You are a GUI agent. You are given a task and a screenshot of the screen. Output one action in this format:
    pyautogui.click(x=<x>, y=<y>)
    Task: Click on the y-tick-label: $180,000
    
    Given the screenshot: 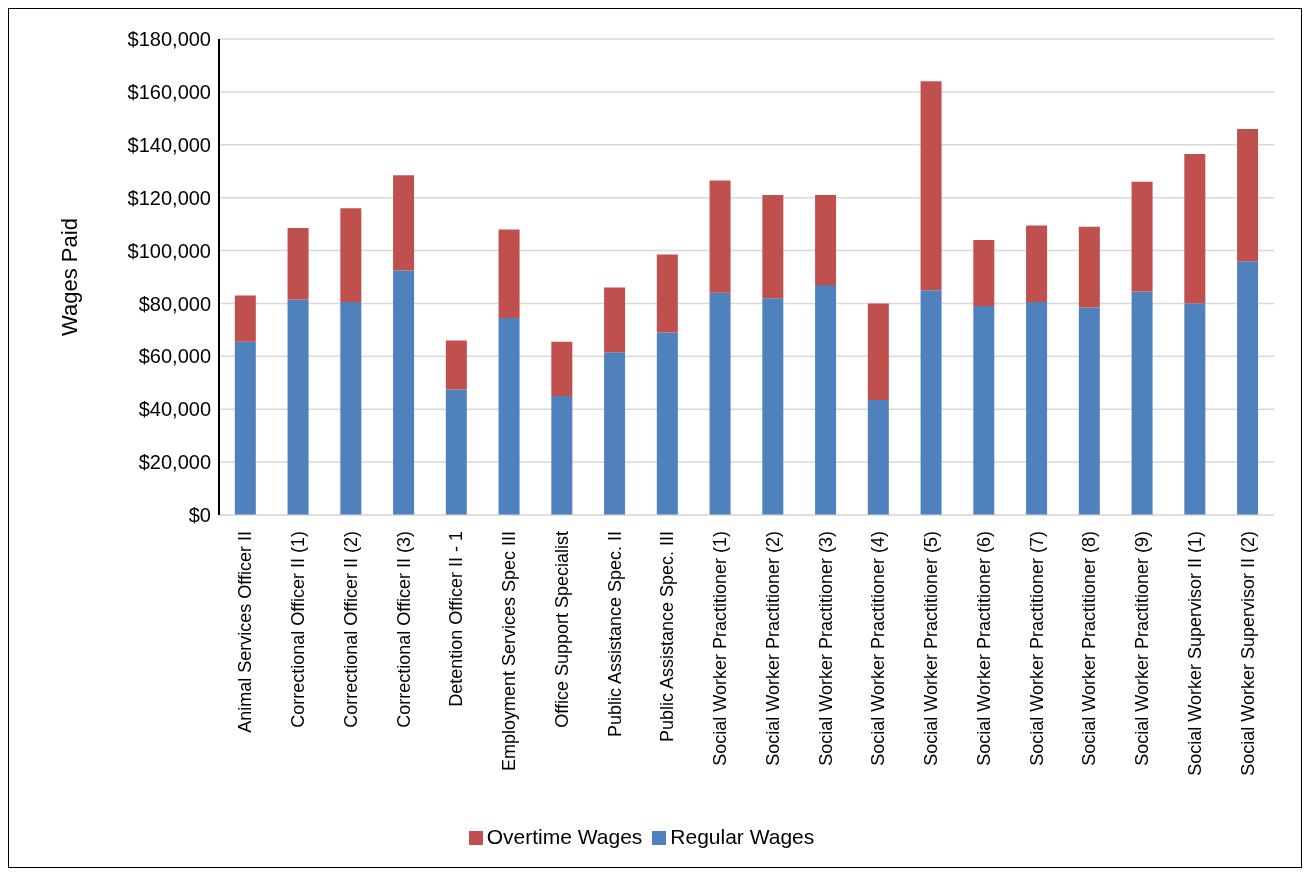 What is the action you would take?
    pyautogui.click(x=169, y=39)
    